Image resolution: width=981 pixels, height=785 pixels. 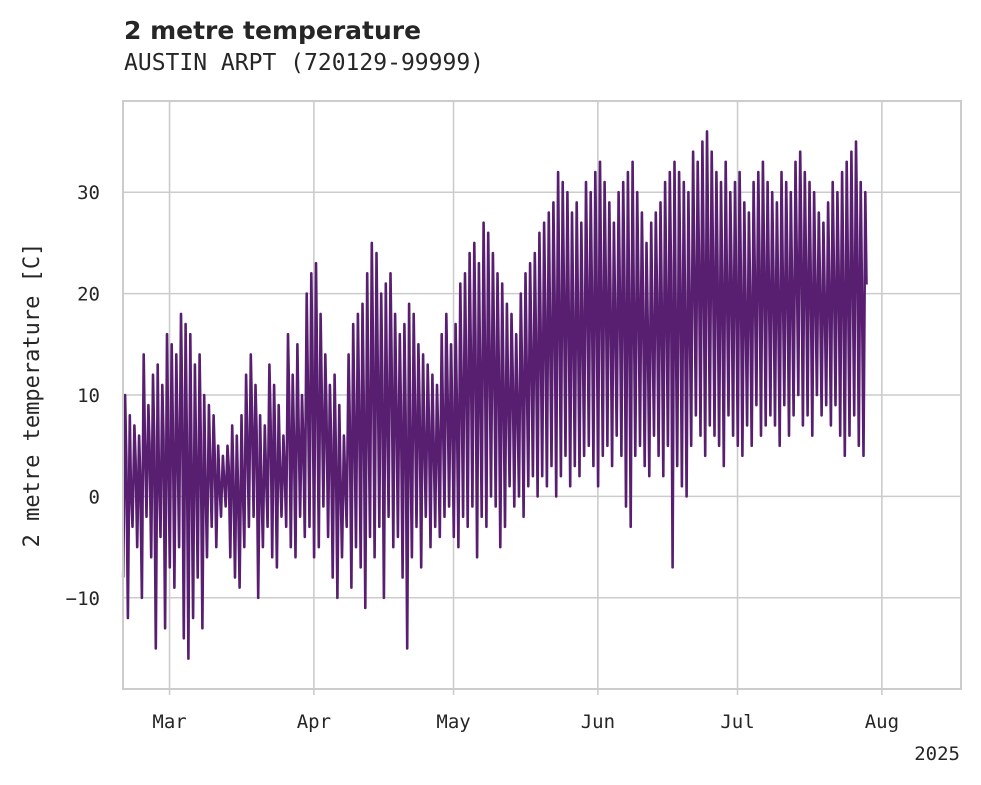 What do you see at coordinates (94, 497) in the screenshot?
I see `y-tick-label: 0` at bounding box center [94, 497].